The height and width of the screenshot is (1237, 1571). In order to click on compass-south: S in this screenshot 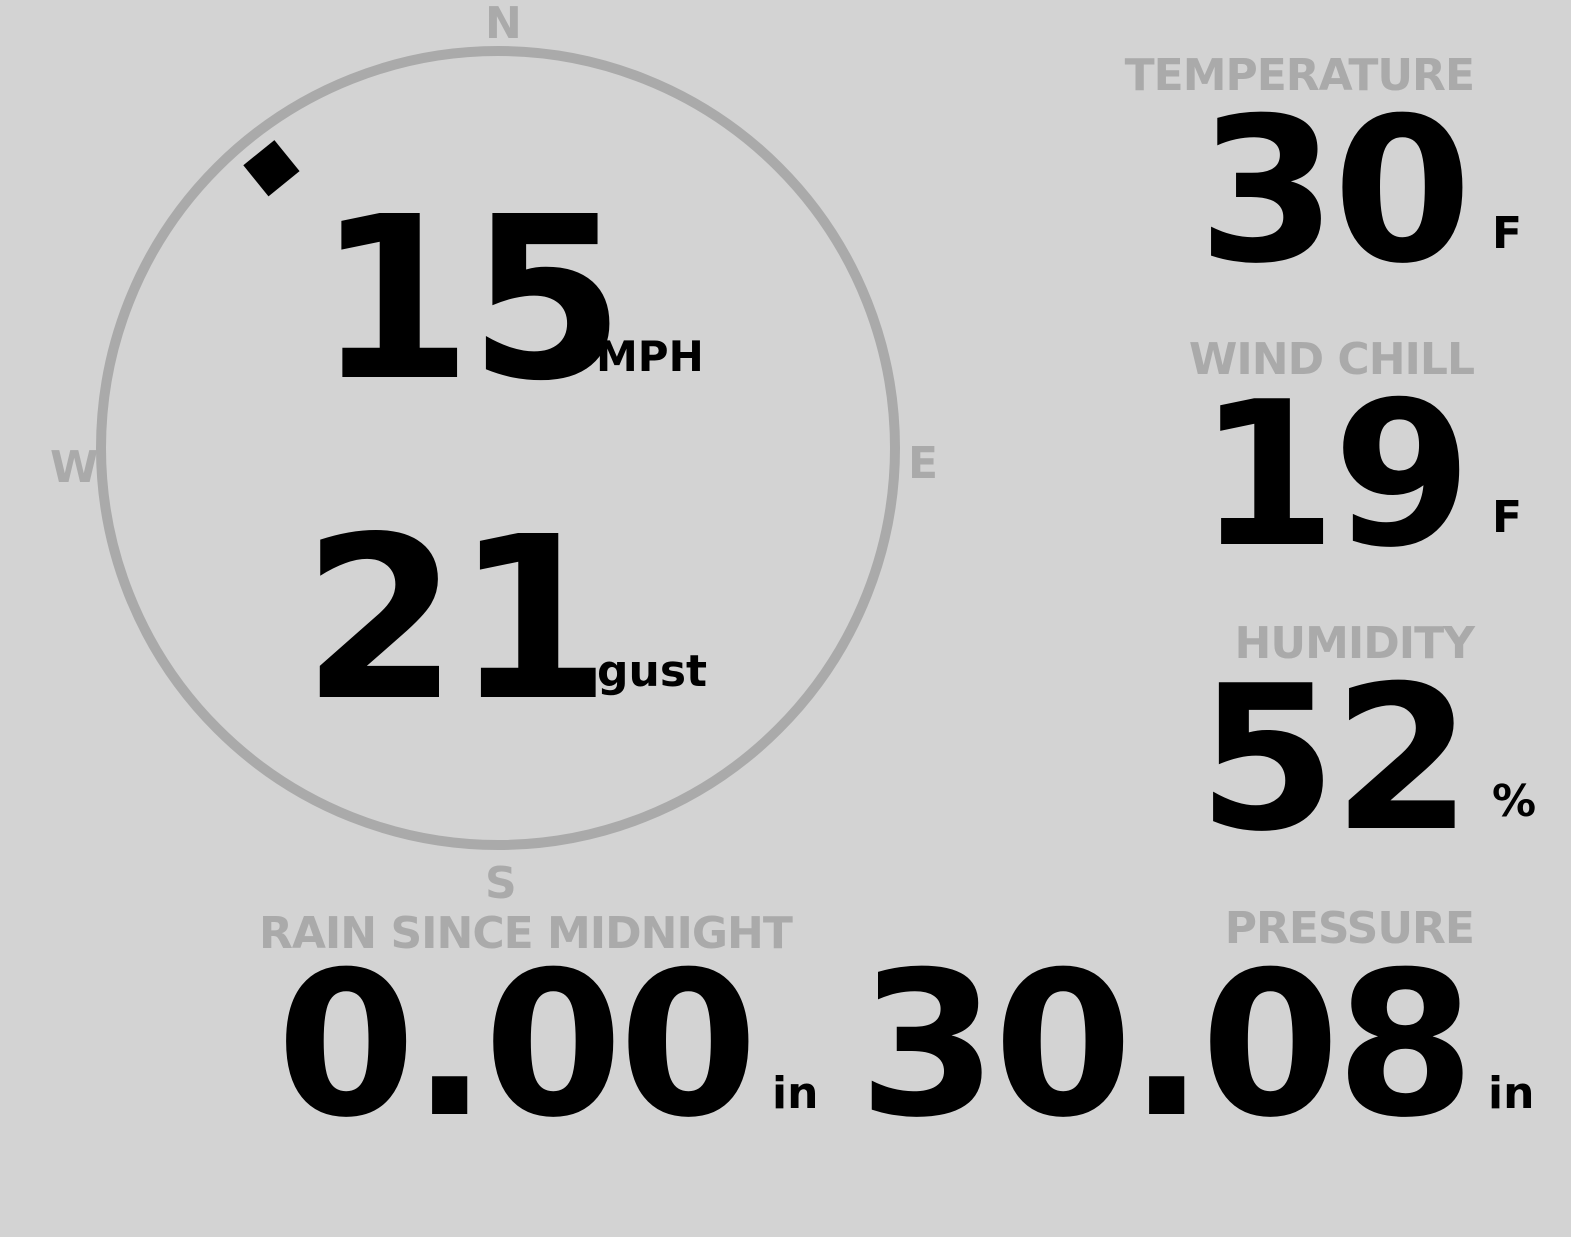, I will do `click(501, 883)`.